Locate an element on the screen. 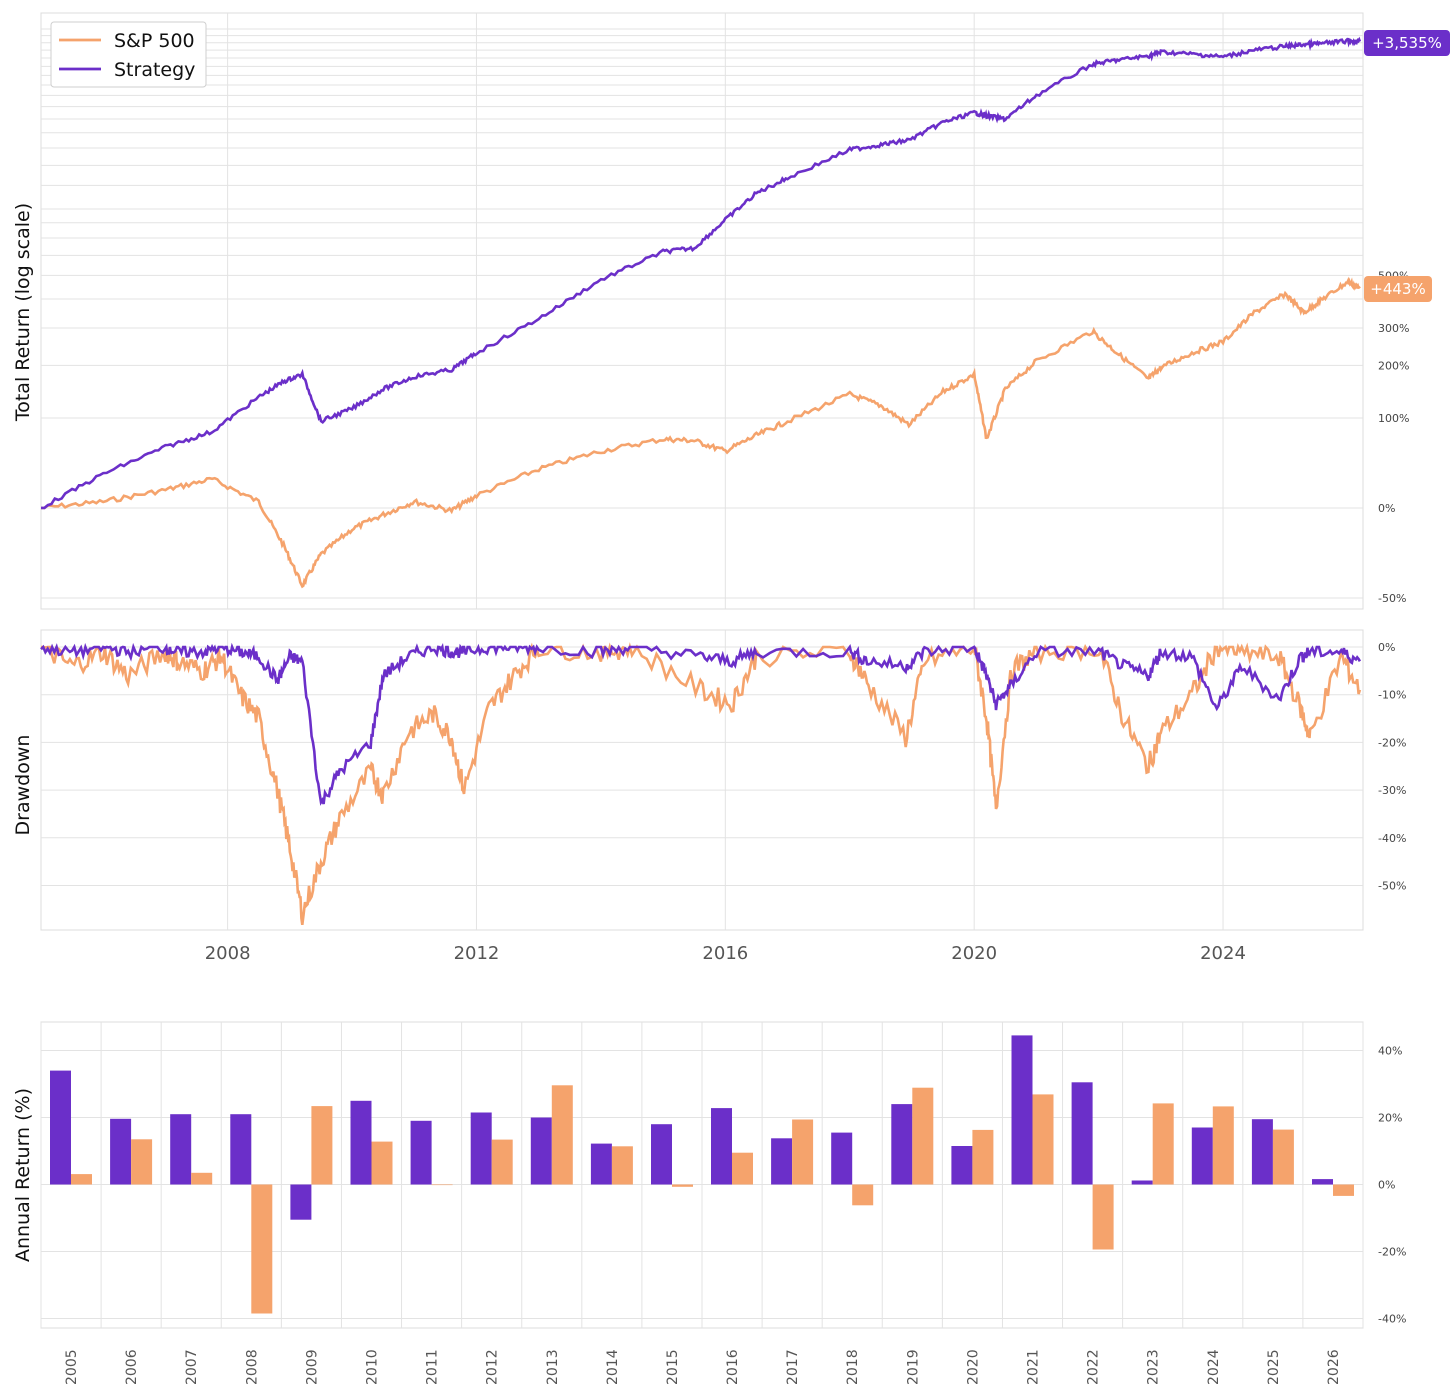 This screenshot has width=1456, height=1395. bar-sp500-2010 is located at coordinates (382, 1163).